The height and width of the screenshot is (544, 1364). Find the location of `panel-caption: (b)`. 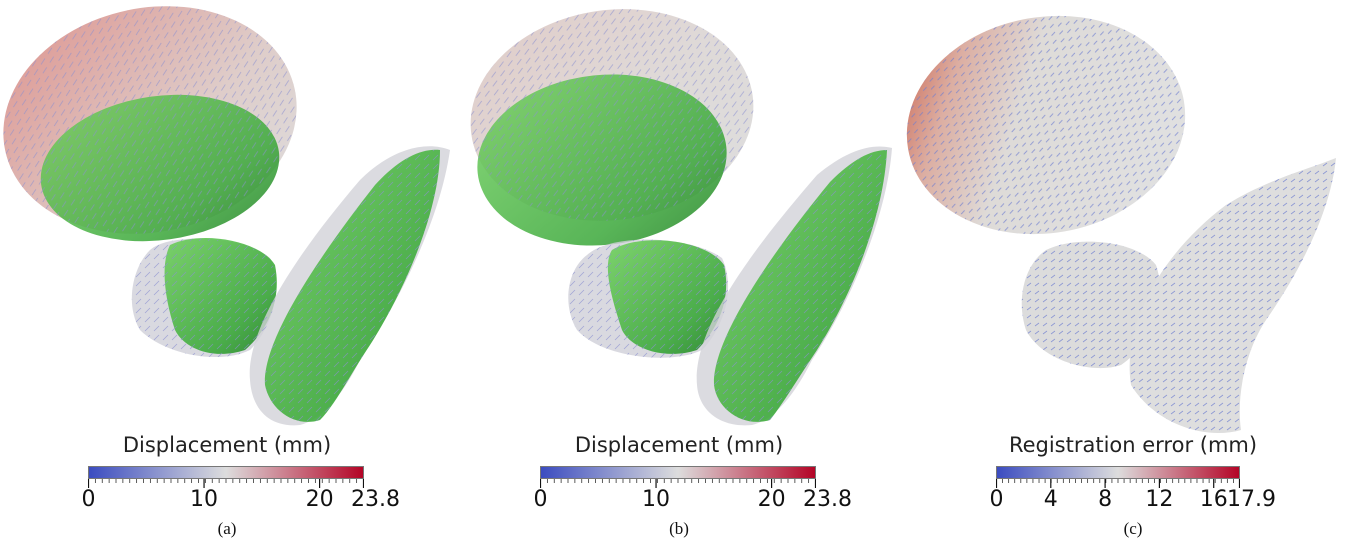

panel-caption: (b) is located at coordinates (679, 528).